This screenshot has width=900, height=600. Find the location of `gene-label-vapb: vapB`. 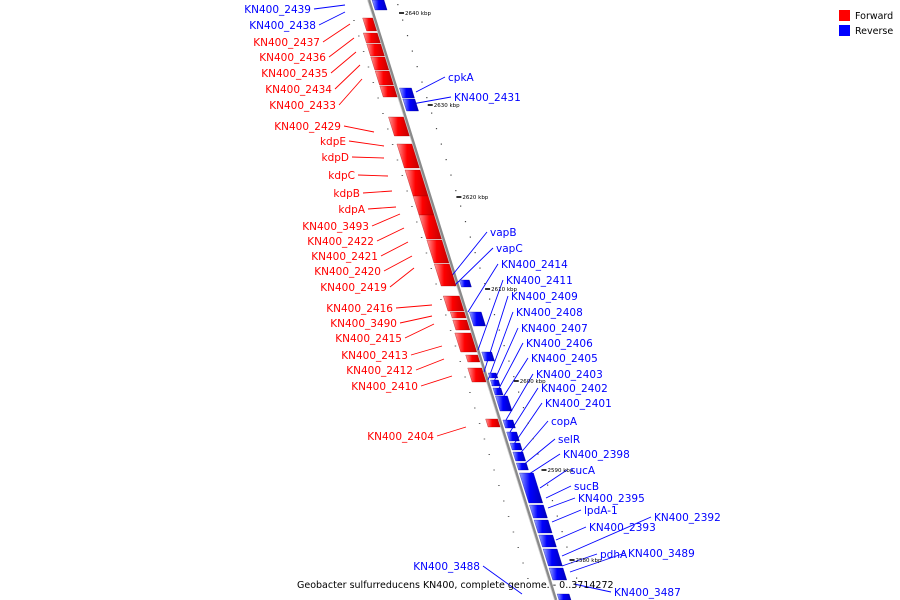

gene-label-vapb: vapB is located at coordinates (503, 233).